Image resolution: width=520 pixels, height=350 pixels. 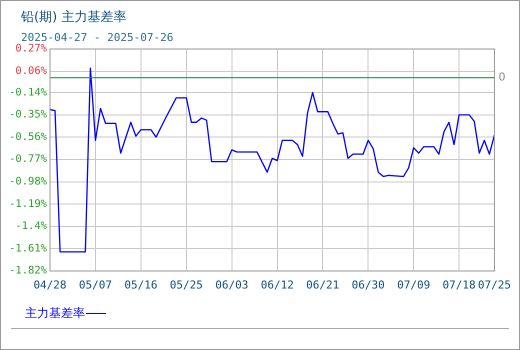 I want to click on legend-label: 主力基差率, so click(x=55, y=313).